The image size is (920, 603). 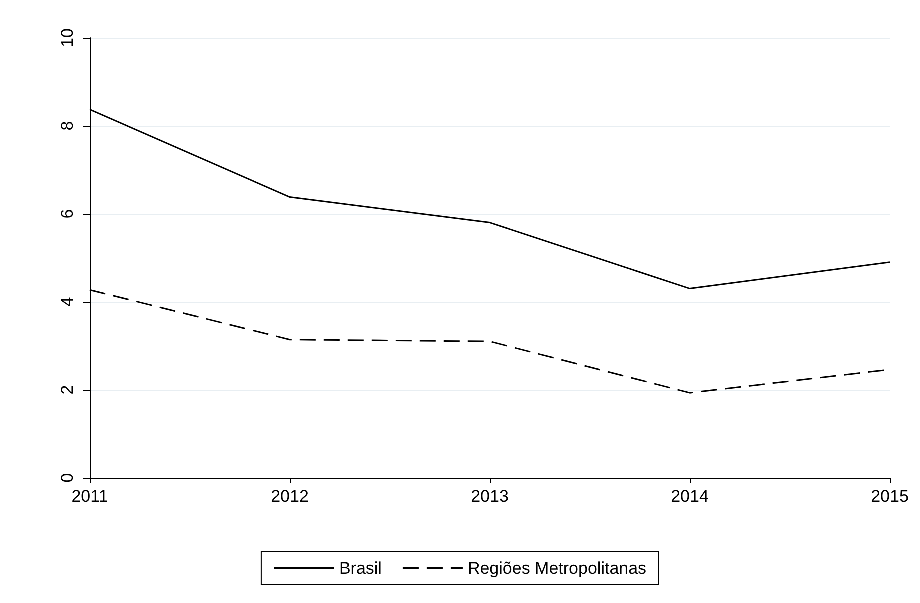 I want to click on x-tick-label: 2013, so click(x=490, y=496).